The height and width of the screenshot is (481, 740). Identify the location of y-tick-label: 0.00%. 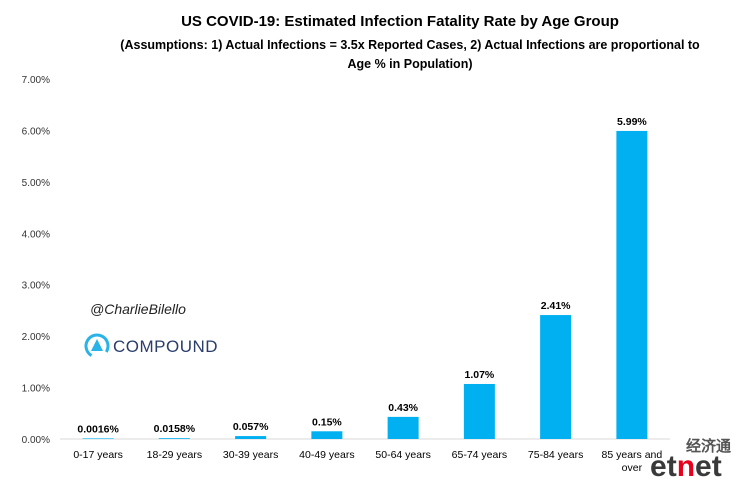
(36, 440).